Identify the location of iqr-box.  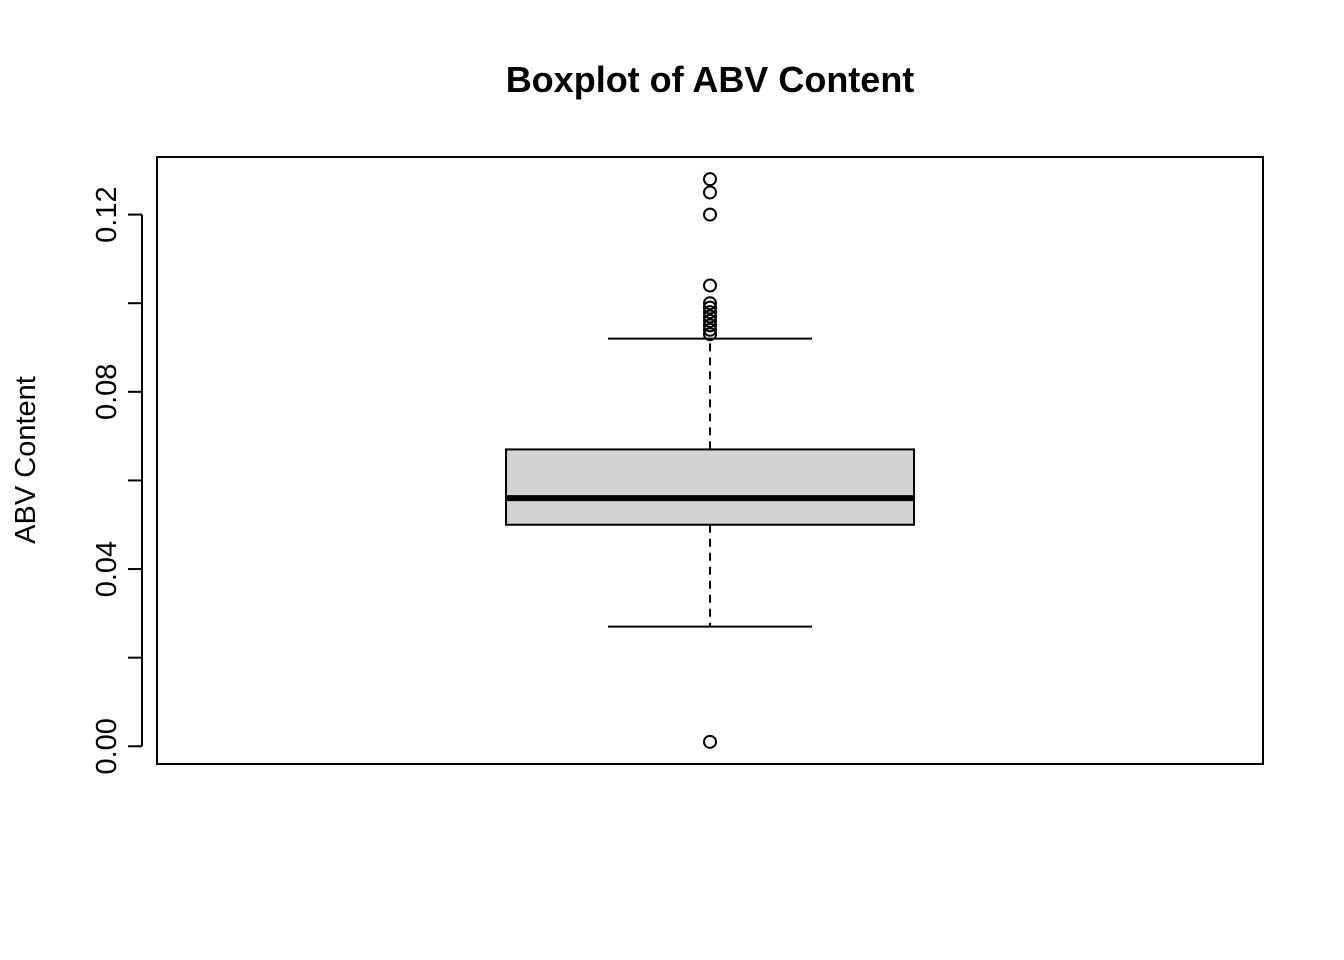
(710, 487).